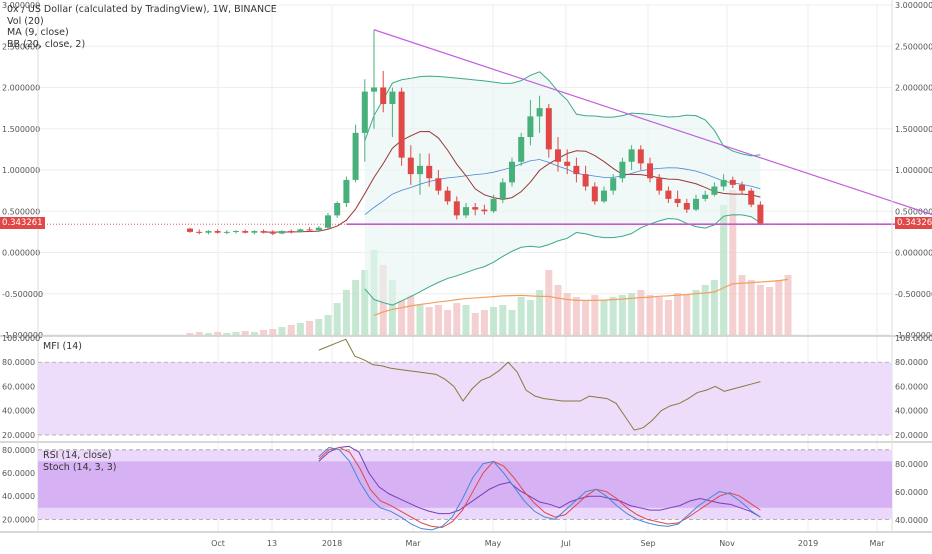  Describe the element at coordinates (913, 88) in the screenshot. I see `price-axis-label-right: 2.000000` at that location.